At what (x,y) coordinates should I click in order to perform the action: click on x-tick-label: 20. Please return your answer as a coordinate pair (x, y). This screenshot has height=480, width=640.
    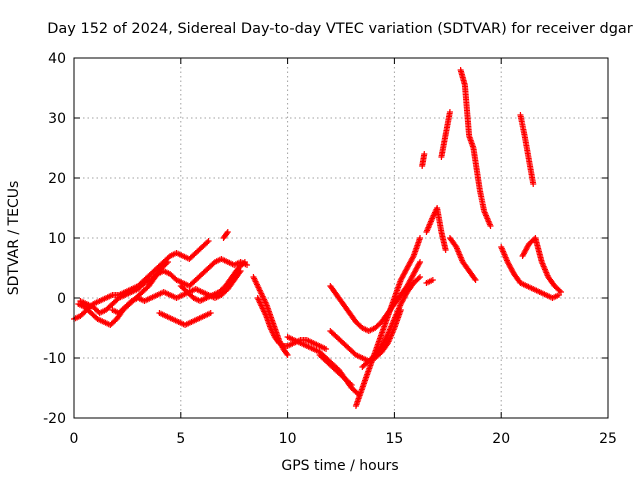
    Looking at the image, I should click on (501, 439).